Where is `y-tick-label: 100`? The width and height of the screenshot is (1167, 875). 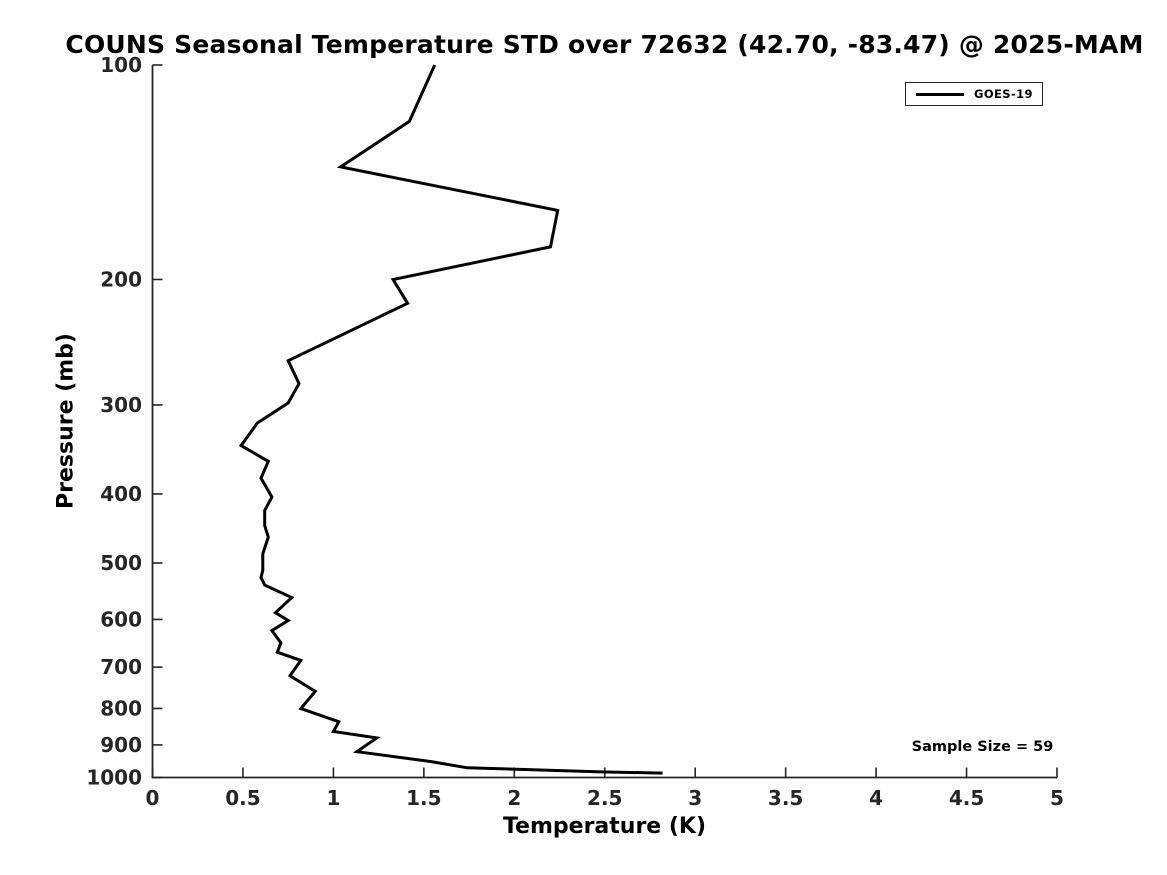
y-tick-label: 100 is located at coordinates (121, 65).